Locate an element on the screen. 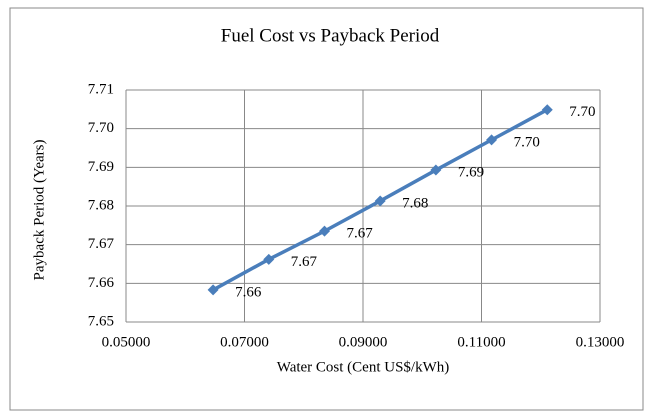 The width and height of the screenshot is (647, 419). y-axis-label: Payback Period (Years) is located at coordinates (39, 210).